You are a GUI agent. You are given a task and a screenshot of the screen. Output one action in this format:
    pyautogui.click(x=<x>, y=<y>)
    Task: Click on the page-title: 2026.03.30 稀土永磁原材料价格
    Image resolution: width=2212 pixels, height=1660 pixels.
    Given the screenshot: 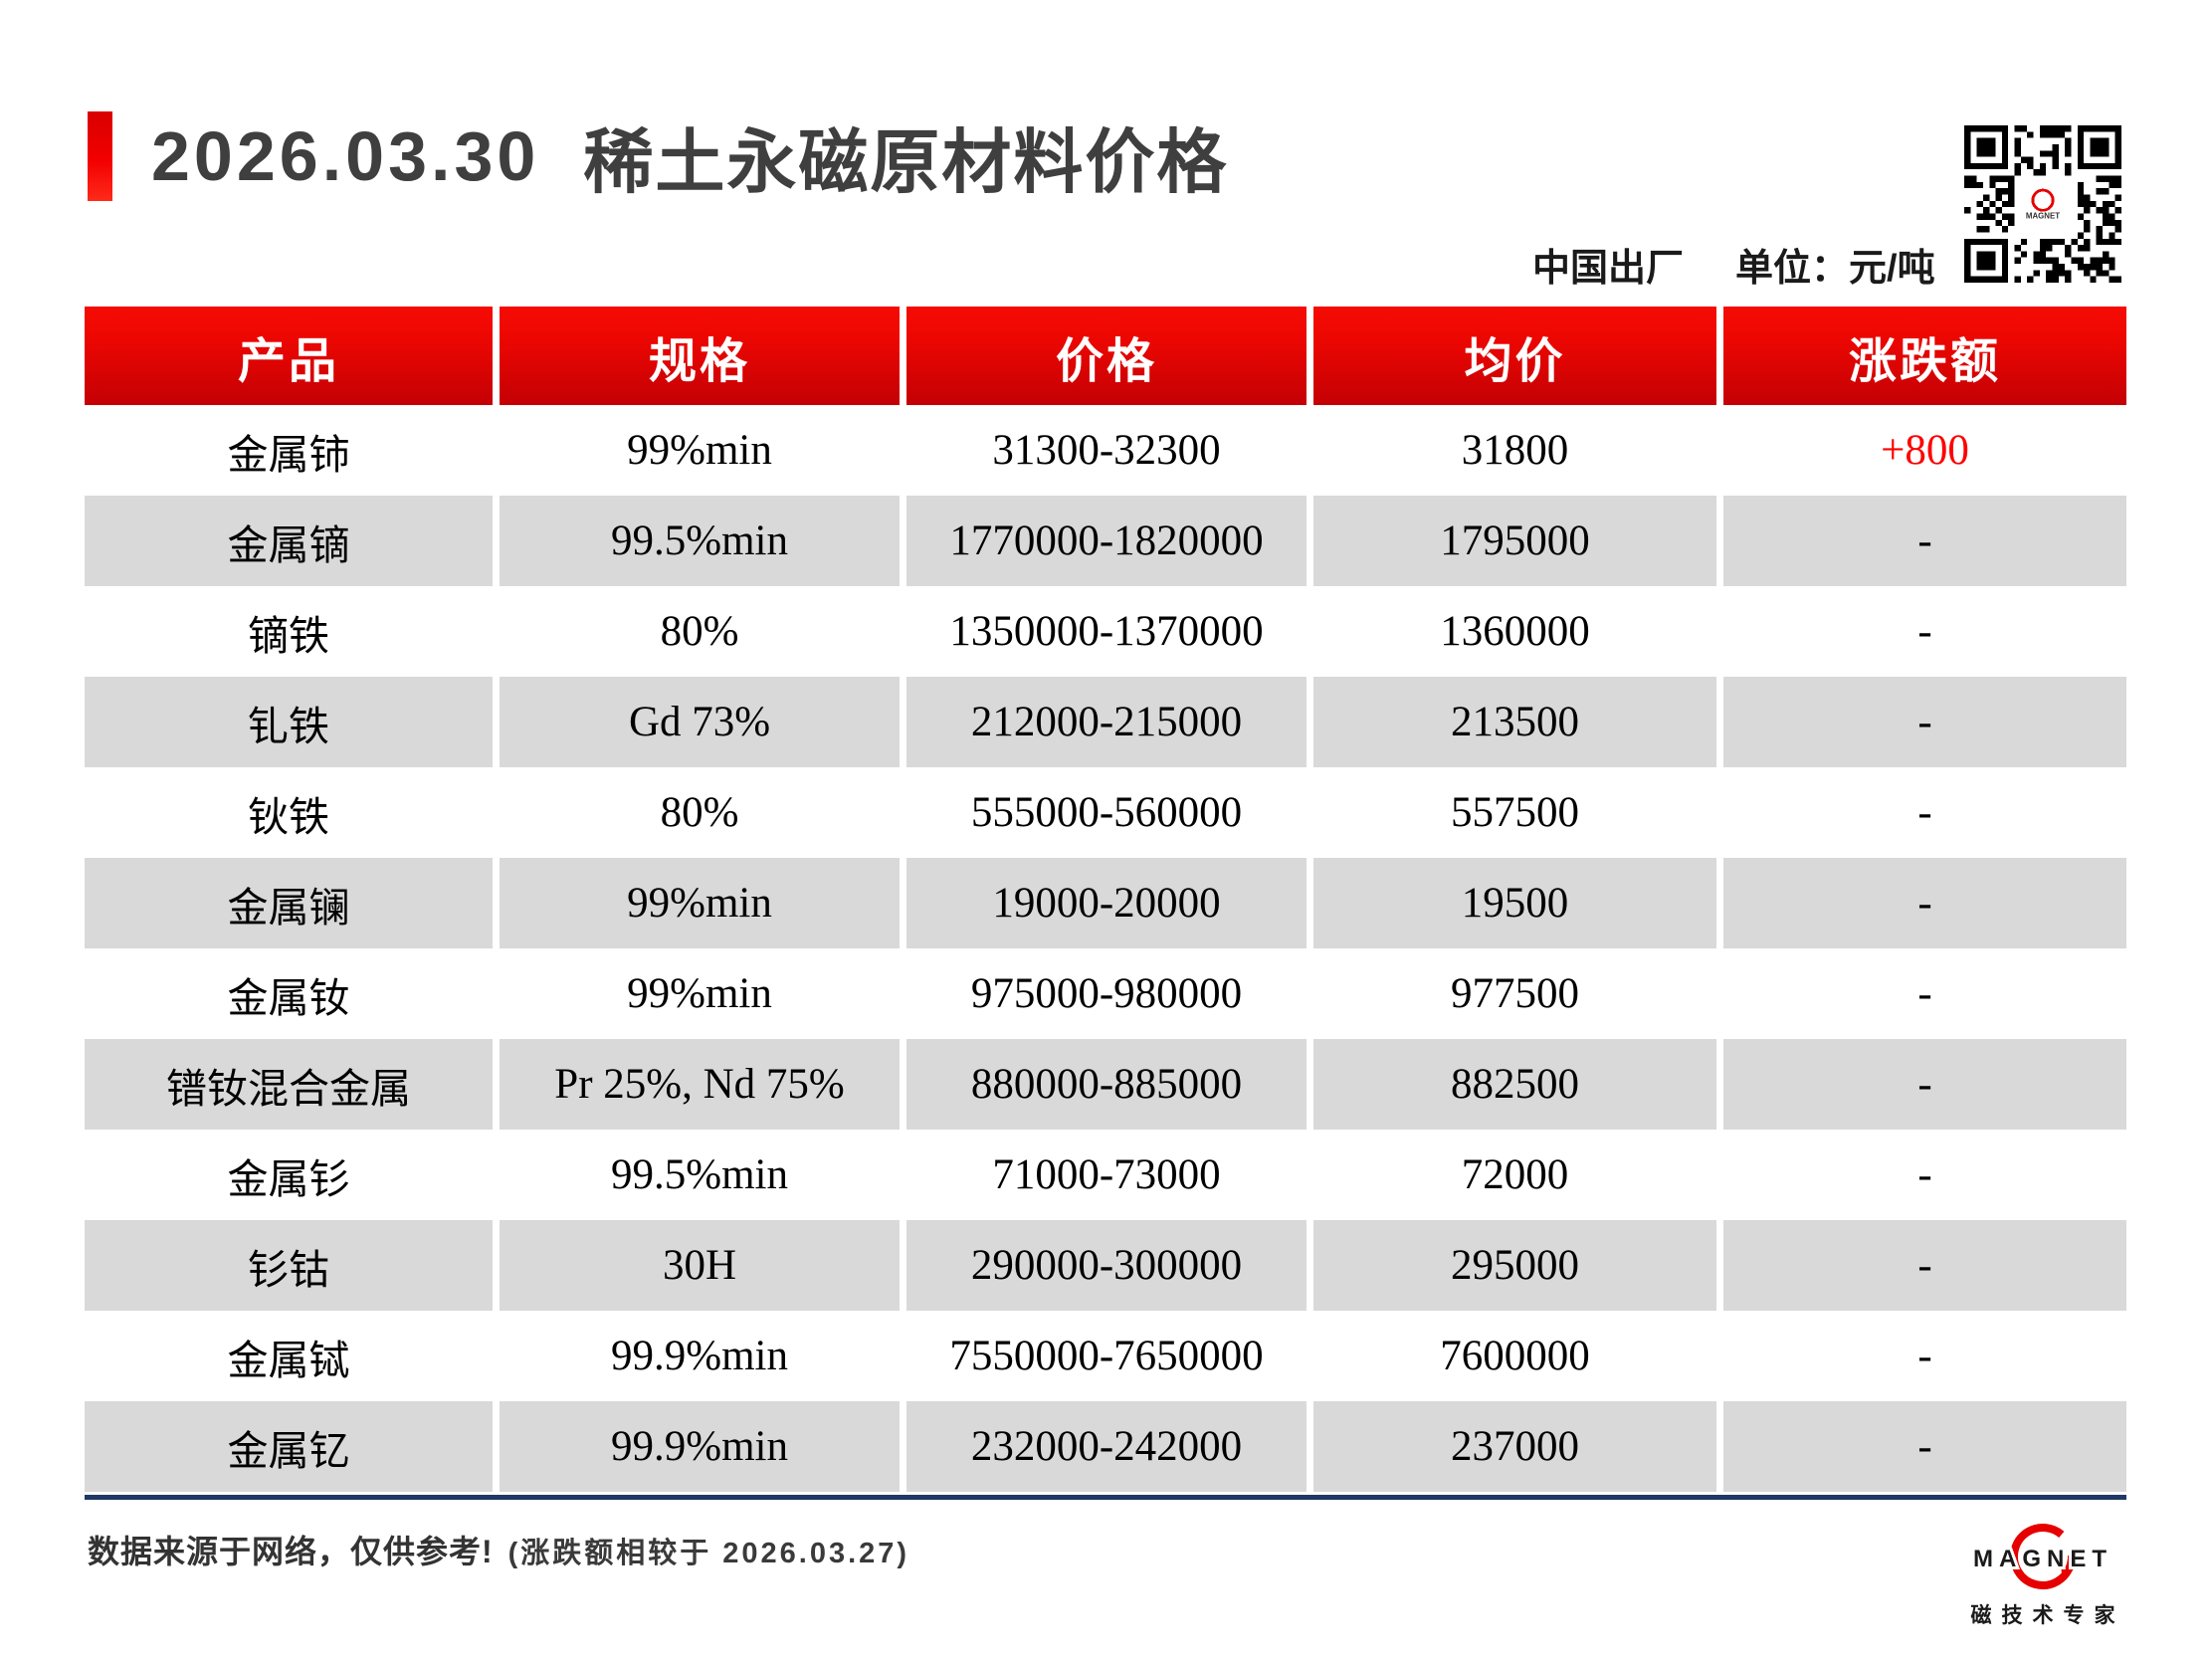 What is the action you would take?
    pyautogui.click(x=689, y=156)
    